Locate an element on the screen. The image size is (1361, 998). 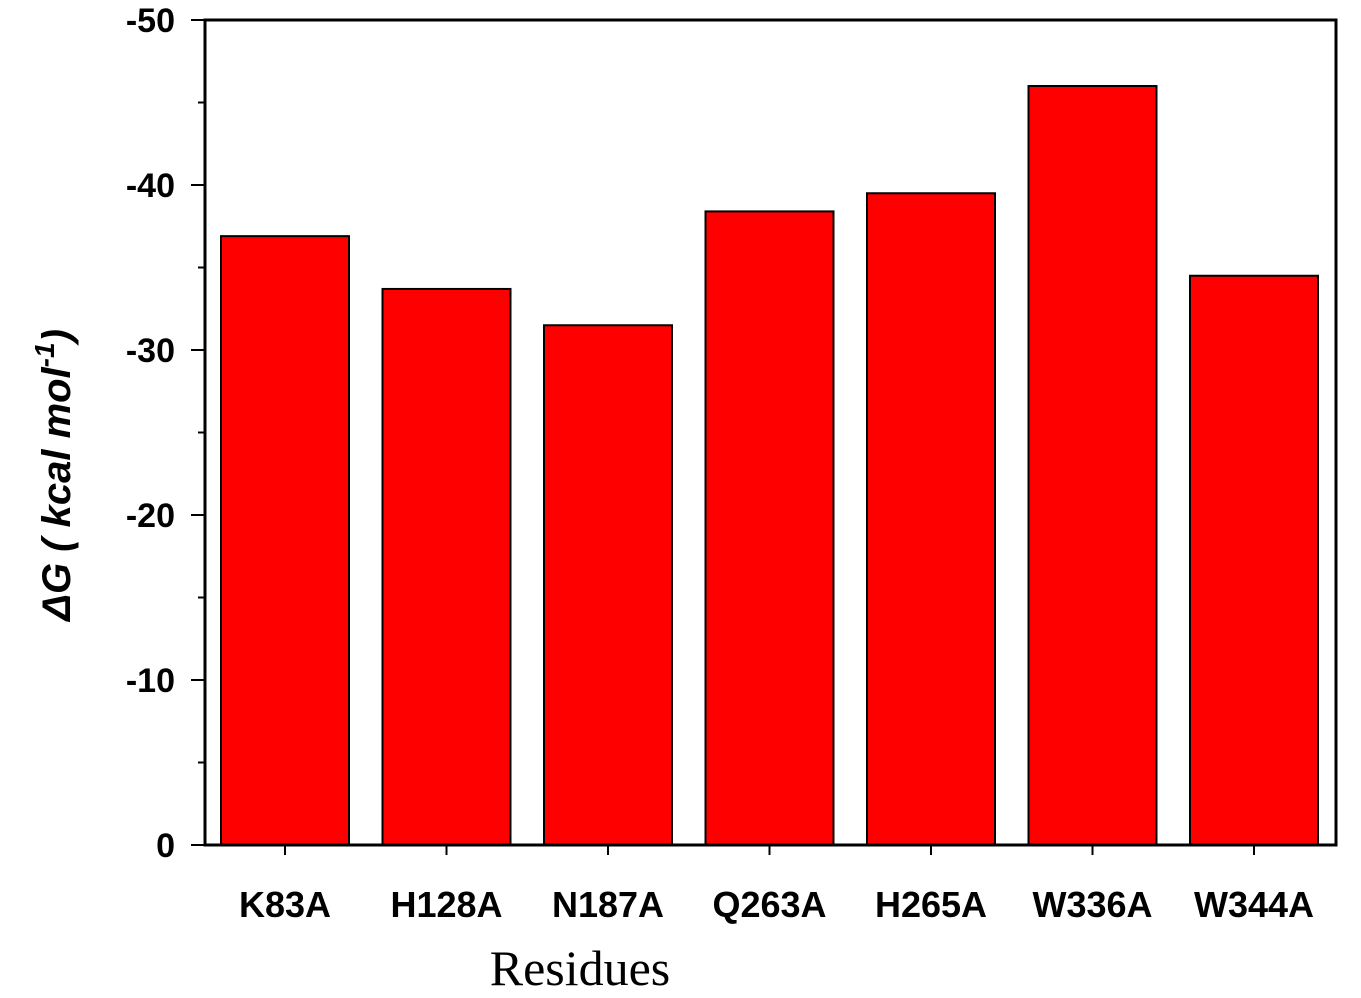
y-axis-title-close: ) is located at coordinates (57, 337).